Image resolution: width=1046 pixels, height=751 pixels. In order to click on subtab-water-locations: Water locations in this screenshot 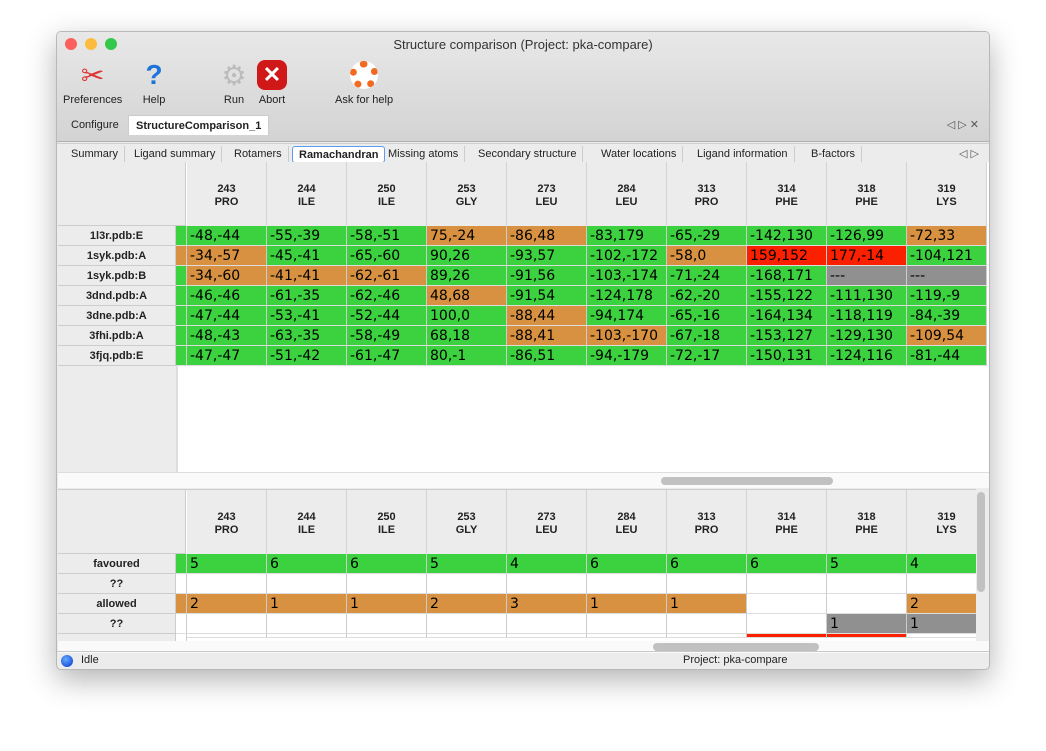, I will do `click(639, 154)`.